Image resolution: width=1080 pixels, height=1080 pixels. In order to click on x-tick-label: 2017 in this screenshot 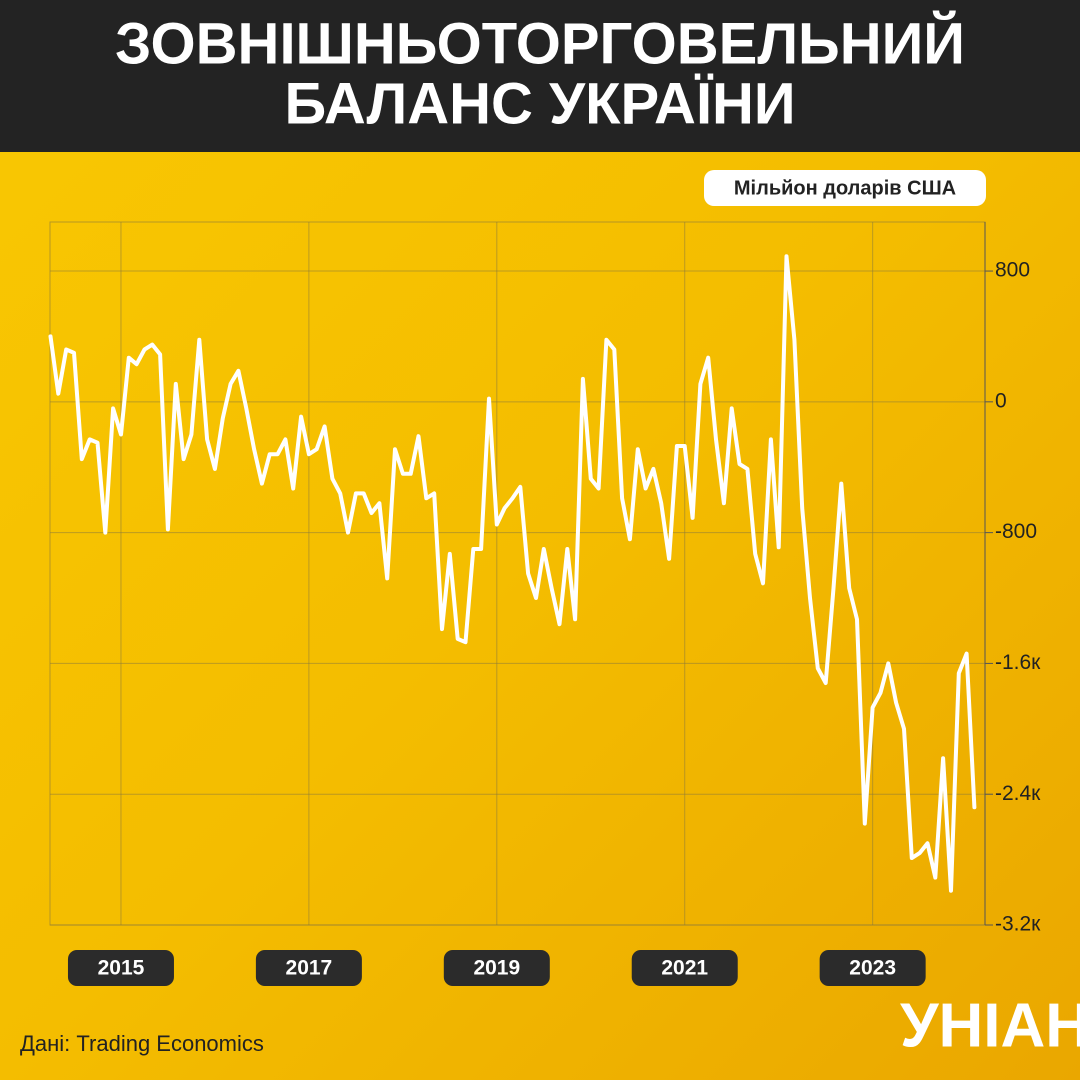, I will do `click(309, 968)`.